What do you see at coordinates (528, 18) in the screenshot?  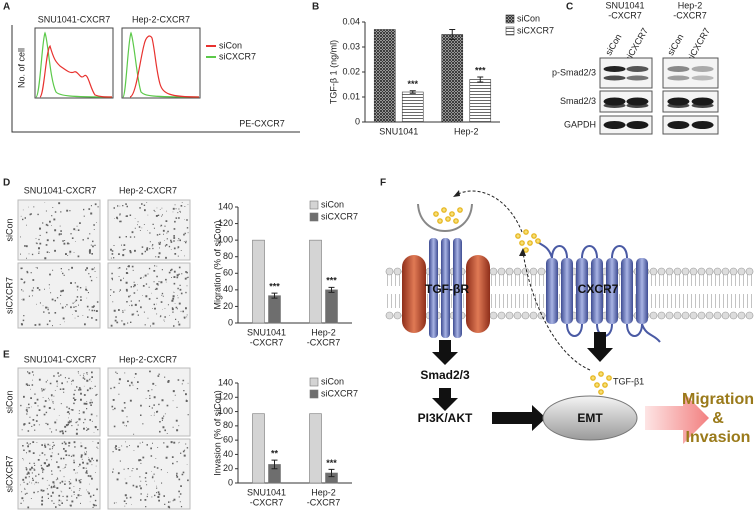 I see `legend-label: siCon` at bounding box center [528, 18].